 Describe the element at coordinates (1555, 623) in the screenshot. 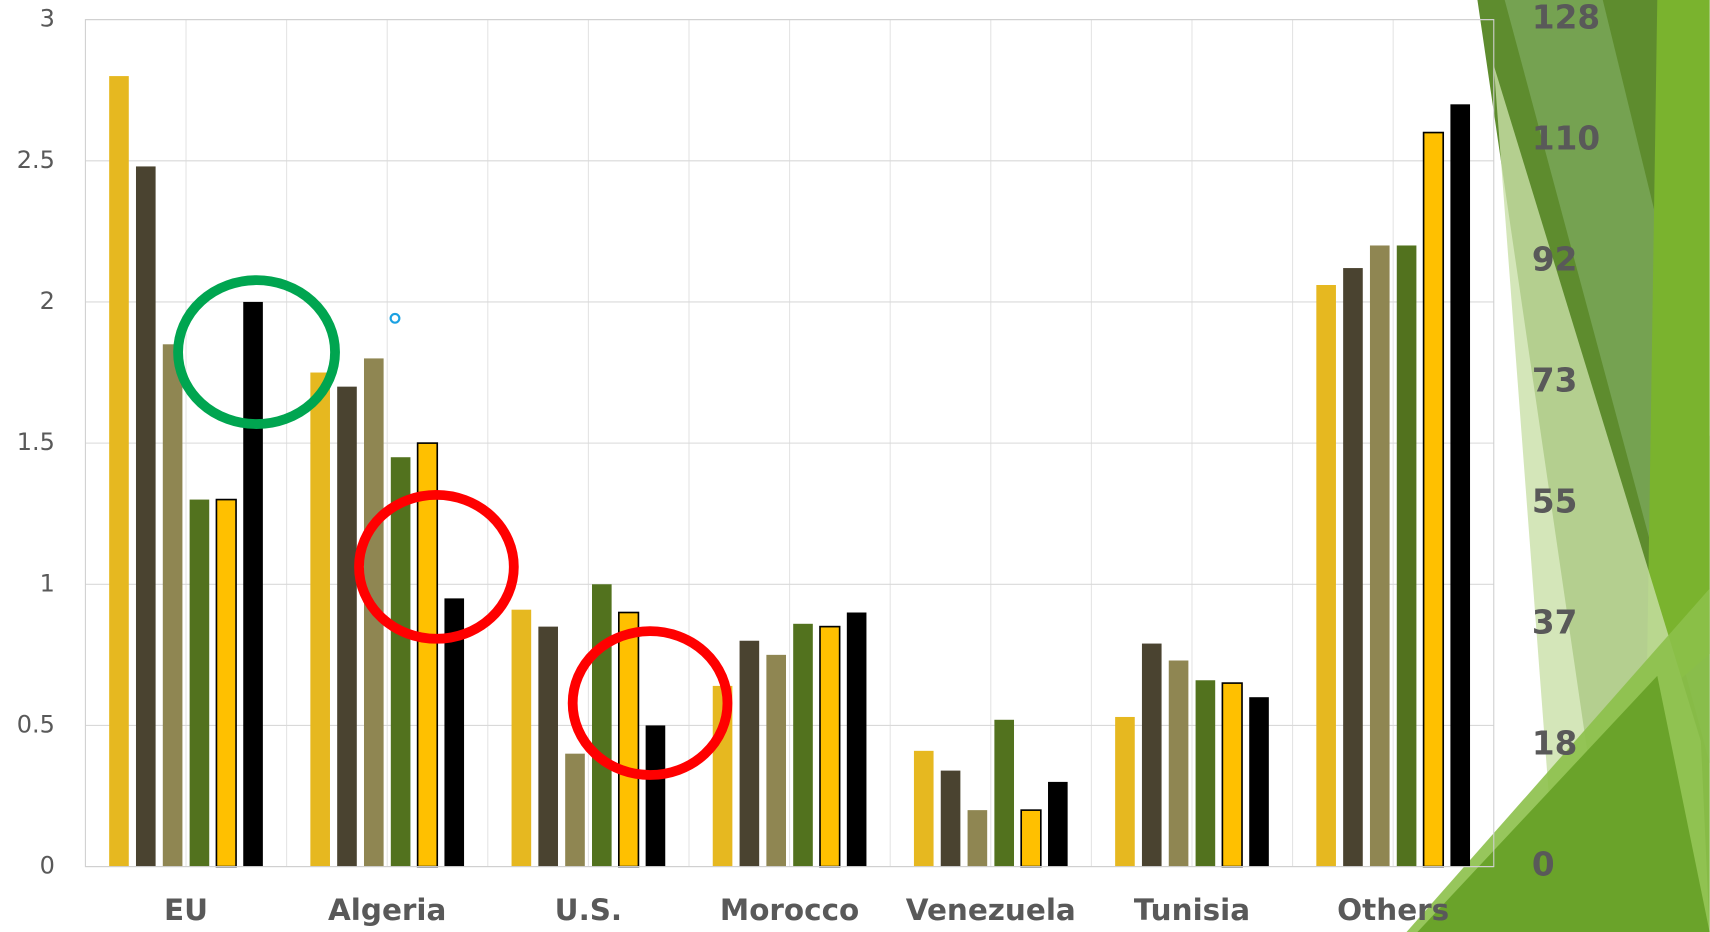

I see `y2-tick-label: 37` at that location.